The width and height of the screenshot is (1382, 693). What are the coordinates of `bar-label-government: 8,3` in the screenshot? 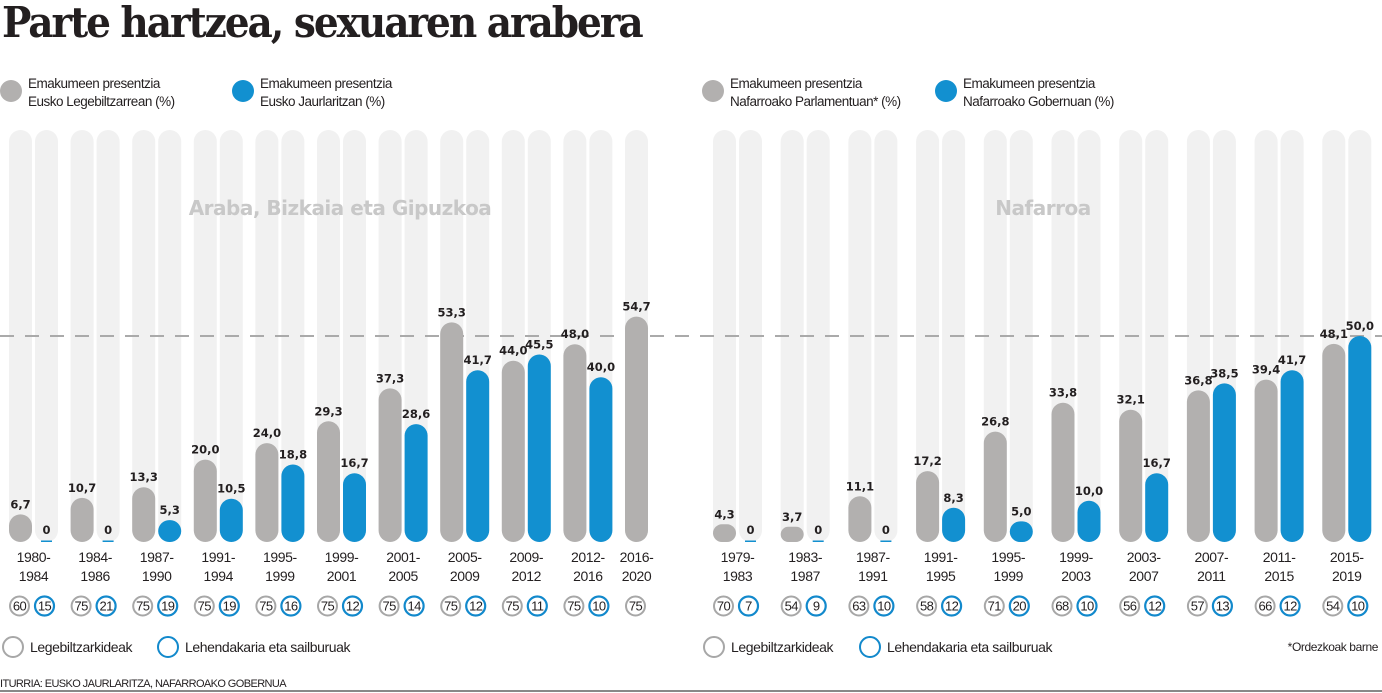 It's located at (953, 498).